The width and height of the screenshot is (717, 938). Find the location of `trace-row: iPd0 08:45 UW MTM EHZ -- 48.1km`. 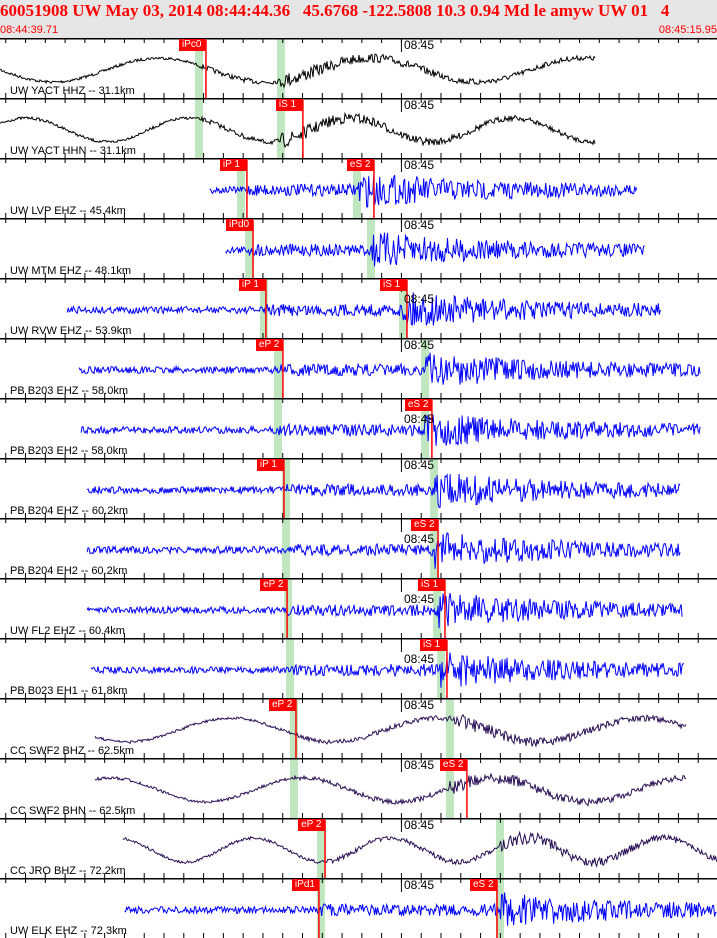

trace-row: iPd0 08:45 UW MTM EHZ -- 48.1km is located at coordinates (358, 248).